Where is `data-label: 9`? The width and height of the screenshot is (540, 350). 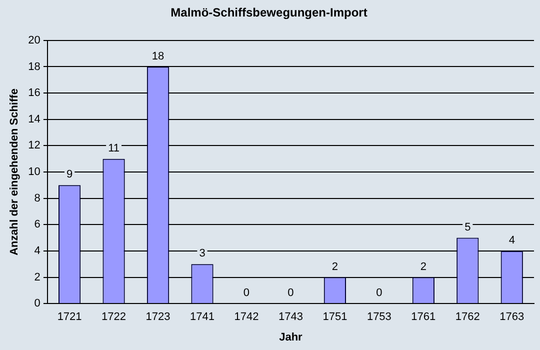 data-label: 9 is located at coordinates (69, 174).